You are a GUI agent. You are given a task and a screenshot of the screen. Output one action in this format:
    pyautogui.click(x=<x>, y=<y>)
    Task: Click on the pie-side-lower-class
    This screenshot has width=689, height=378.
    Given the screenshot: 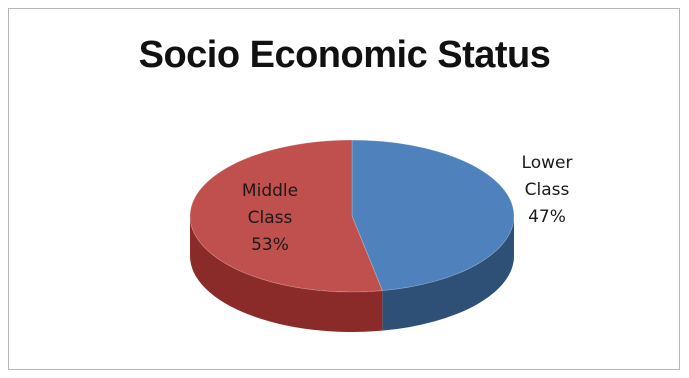 What is the action you would take?
    pyautogui.click(x=448, y=273)
    